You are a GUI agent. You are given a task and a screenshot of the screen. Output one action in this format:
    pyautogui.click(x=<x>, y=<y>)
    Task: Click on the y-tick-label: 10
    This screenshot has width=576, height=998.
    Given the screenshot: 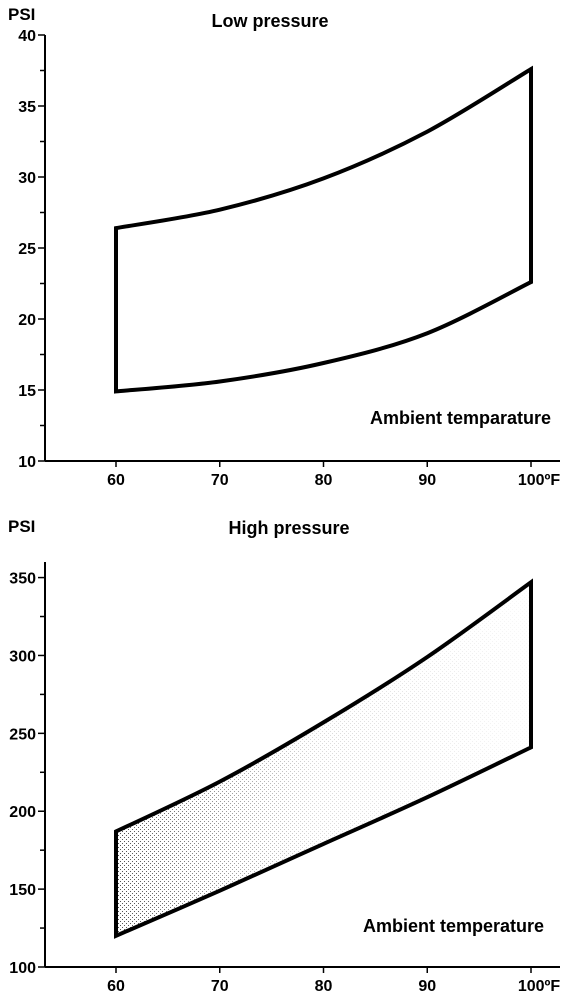 What is the action you would take?
    pyautogui.click(x=27, y=462)
    